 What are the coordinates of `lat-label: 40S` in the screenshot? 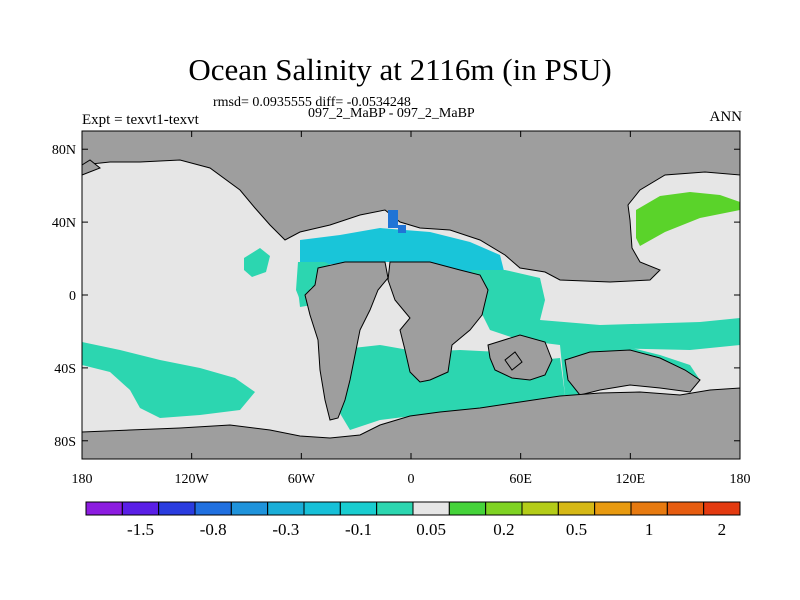 It's located at (65, 369).